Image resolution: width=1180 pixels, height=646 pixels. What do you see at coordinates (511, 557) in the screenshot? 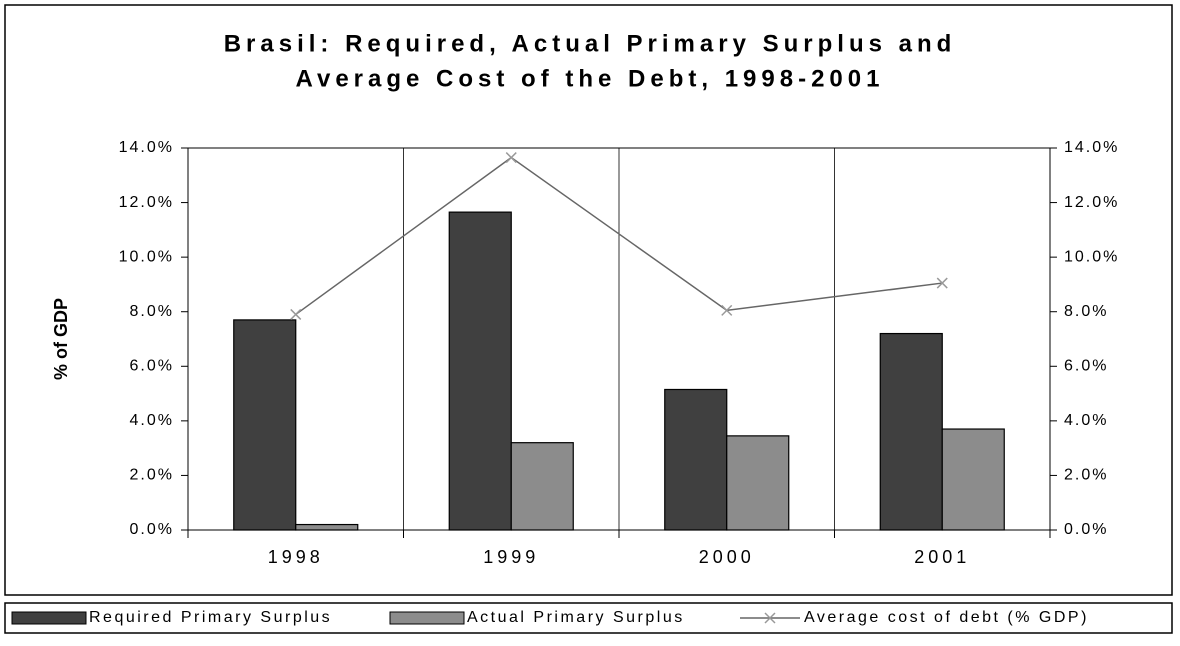
I see `x-tick-label: 1999` at bounding box center [511, 557].